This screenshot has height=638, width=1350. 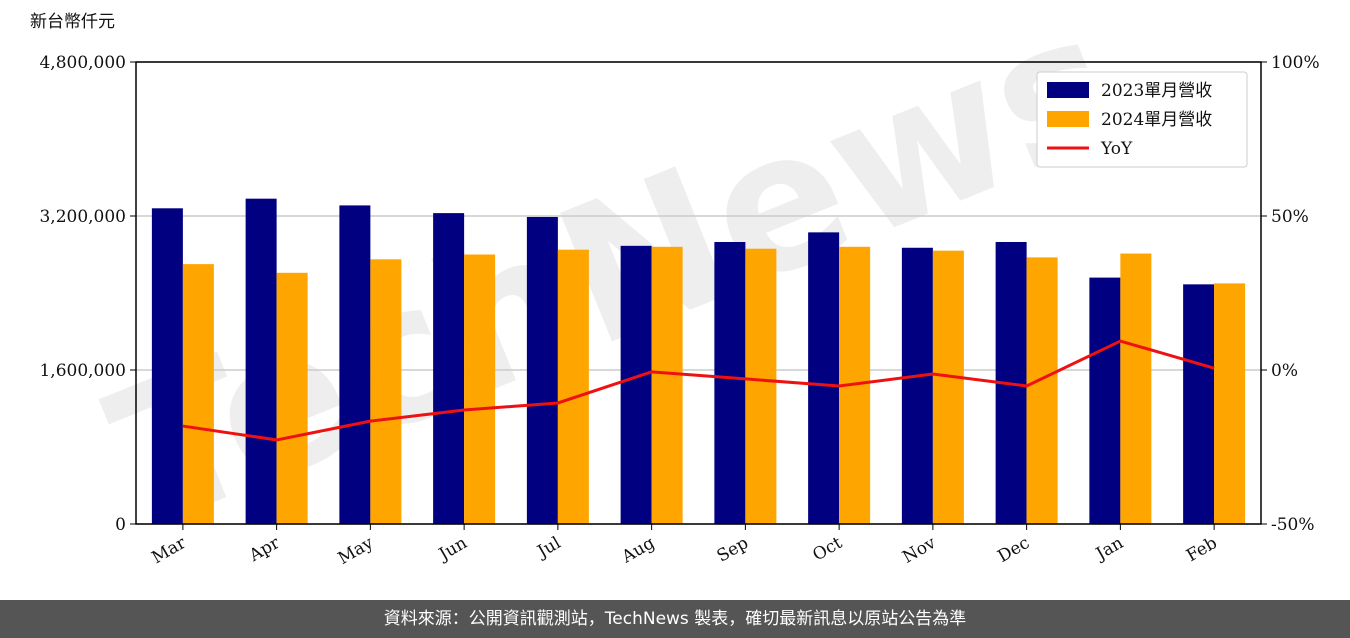 I want to click on y2-tick-label: 50%, so click(x=1290, y=217).